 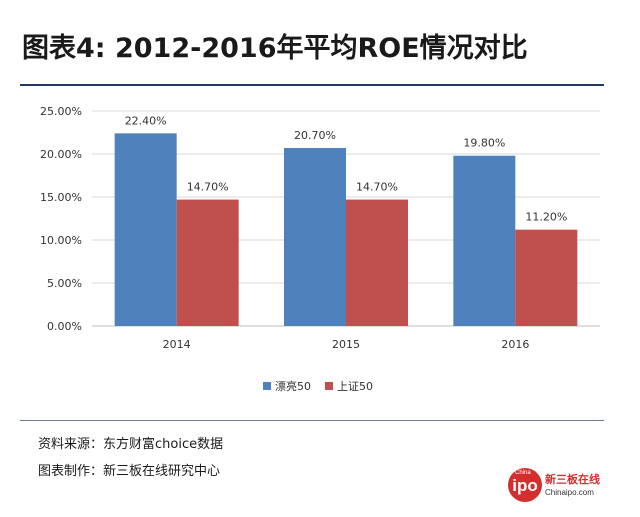 I want to click on y-tick-label: 0.00%, so click(x=64, y=326).